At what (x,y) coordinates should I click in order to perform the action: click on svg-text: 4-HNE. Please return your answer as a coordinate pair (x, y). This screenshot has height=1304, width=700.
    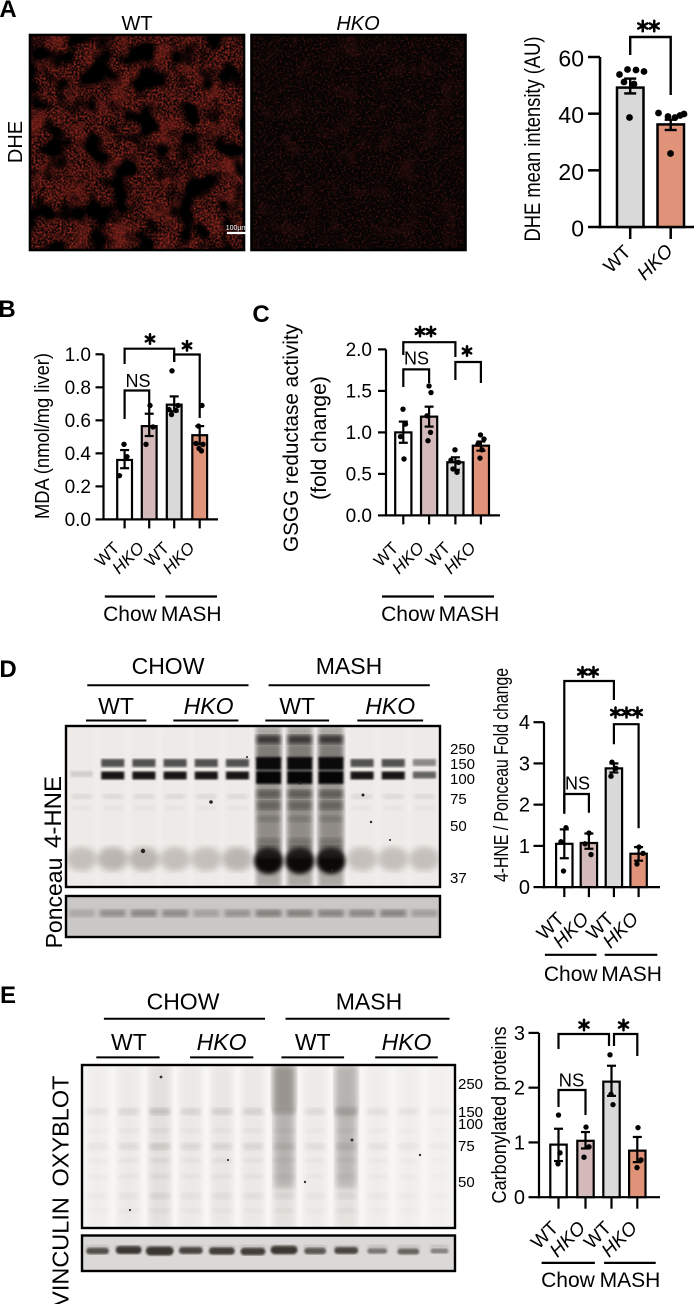
    Looking at the image, I should click on (53, 812).